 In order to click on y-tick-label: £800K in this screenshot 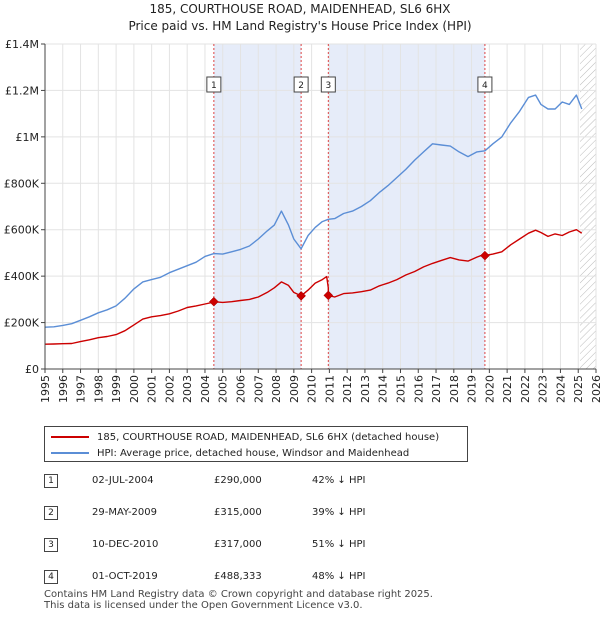, I will do `click(22, 183)`.